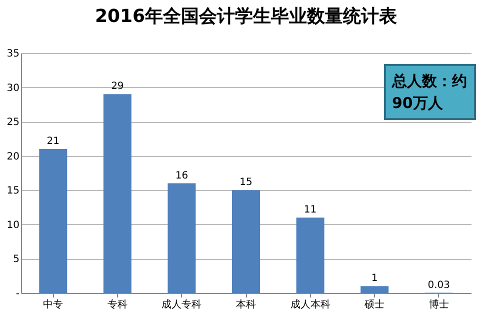  I want to click on chart-title: 2016年全国会计学生毕业数量统计表, so click(246, 16).